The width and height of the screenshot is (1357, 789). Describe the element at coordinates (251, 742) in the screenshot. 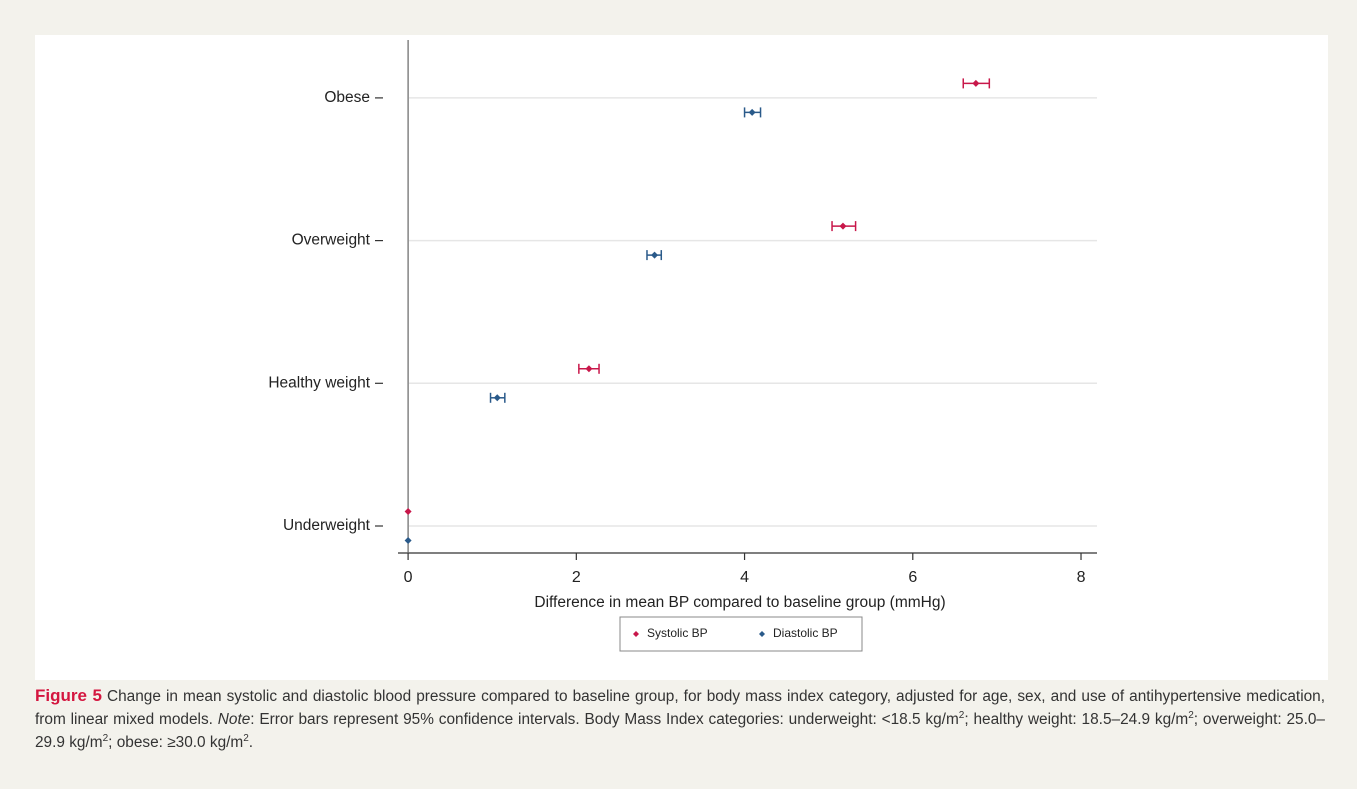

I see `caption-text: .` at that location.